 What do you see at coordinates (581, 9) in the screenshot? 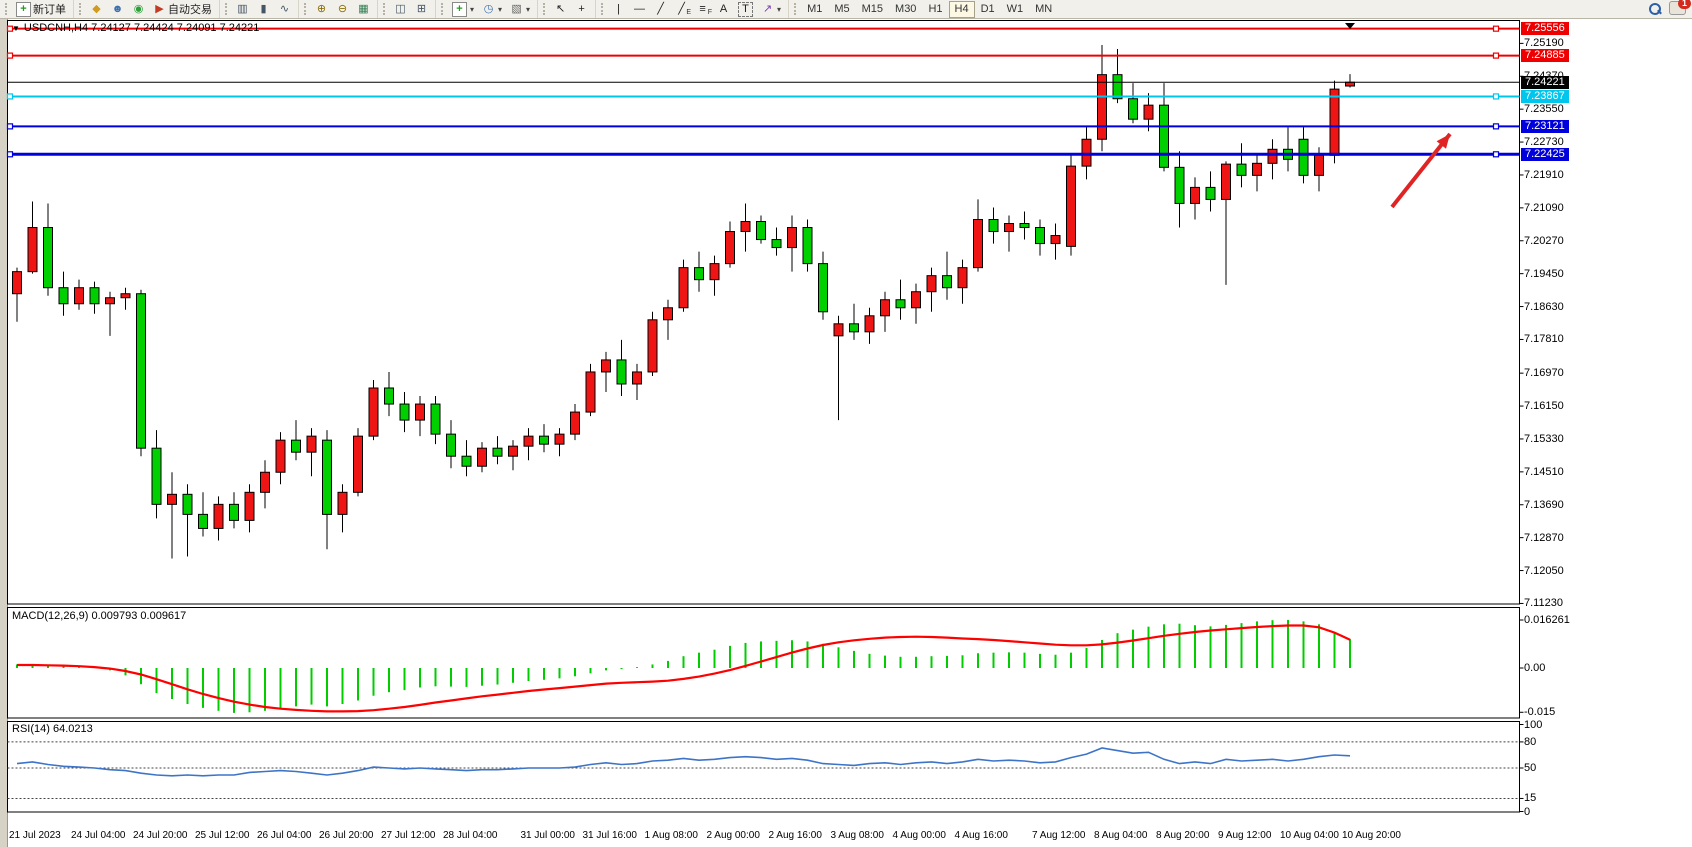
I see `crosshair-button: +` at bounding box center [581, 9].